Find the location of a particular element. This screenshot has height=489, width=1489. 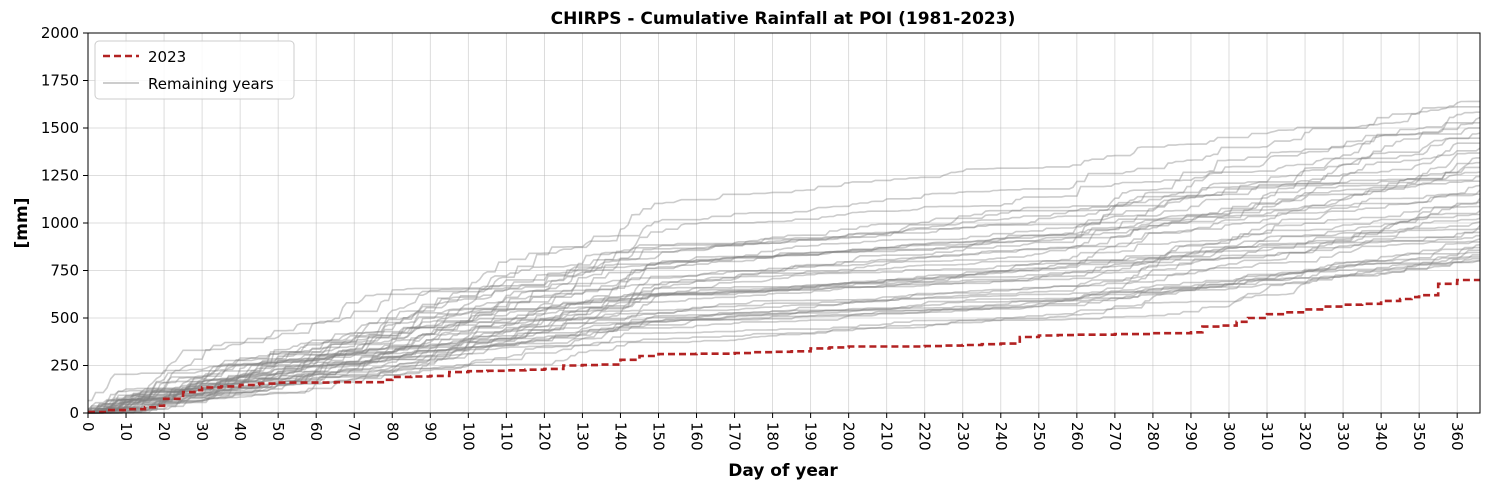

y-tick-label: 750 is located at coordinates (64, 271).